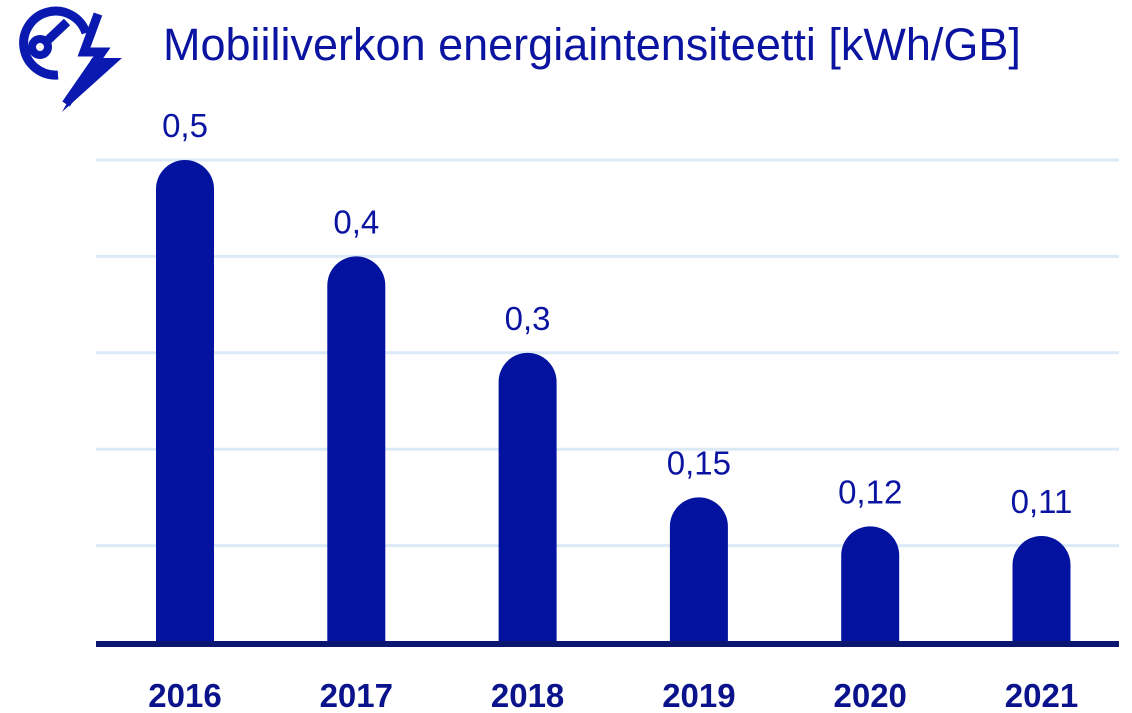 Image resolution: width=1132 pixels, height=713 pixels. I want to click on x-tick-label-2021: 2021, so click(1041, 695).